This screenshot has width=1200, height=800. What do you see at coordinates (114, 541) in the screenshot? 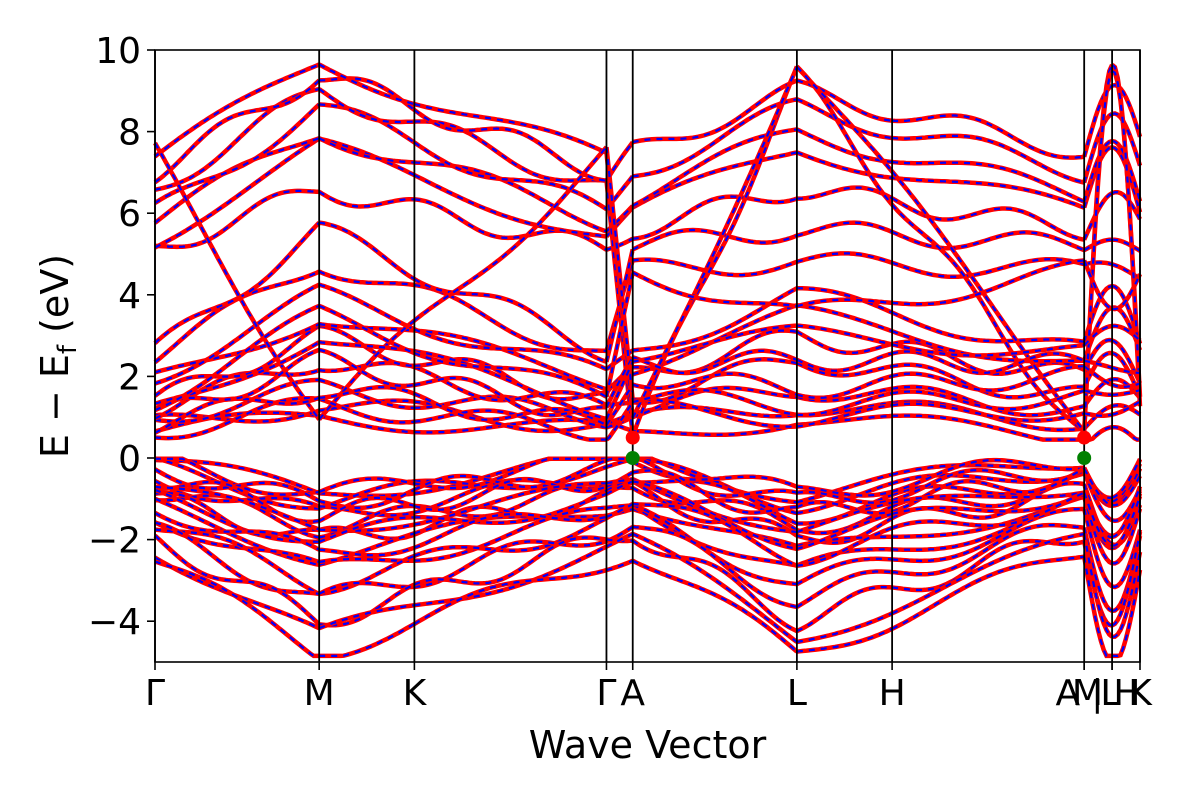
I see `y-tick-label: −2` at bounding box center [114, 541].